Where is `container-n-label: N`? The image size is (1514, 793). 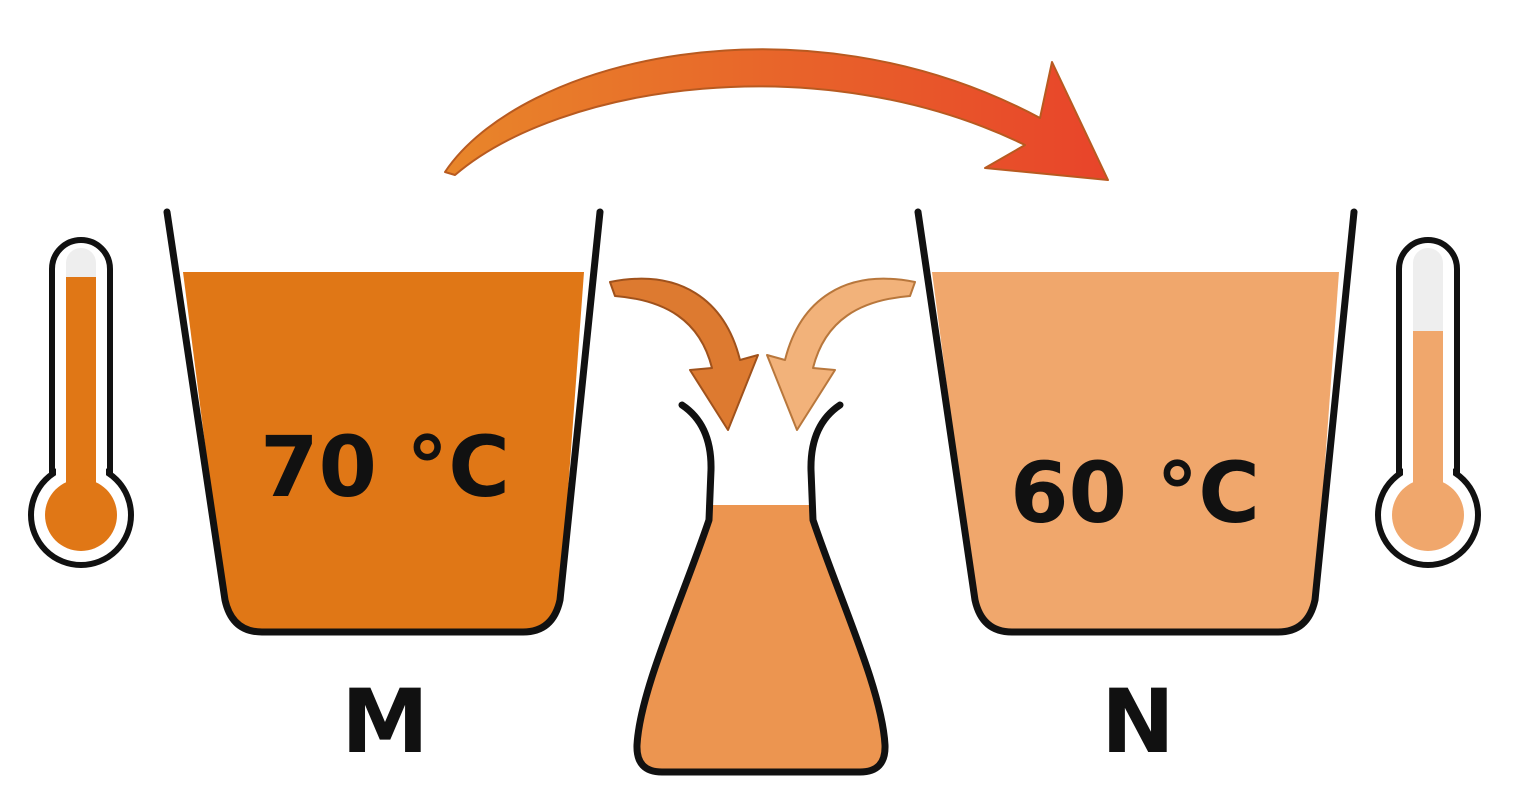
container-n-label: N is located at coordinates (1138, 721).